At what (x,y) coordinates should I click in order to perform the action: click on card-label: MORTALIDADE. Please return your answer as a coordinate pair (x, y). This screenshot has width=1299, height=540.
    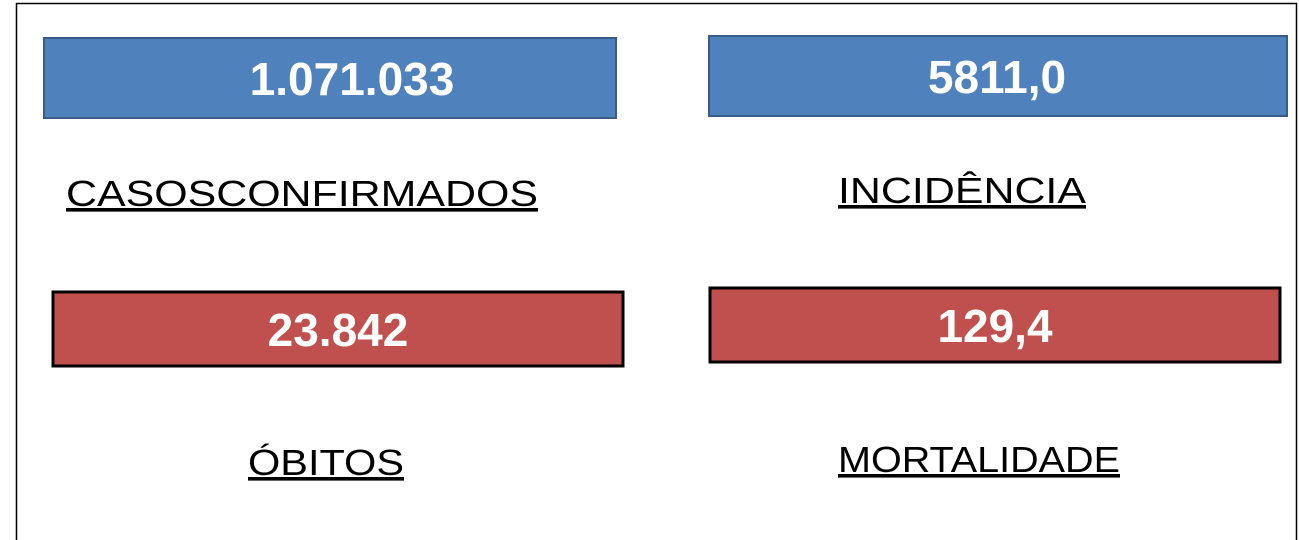
    Looking at the image, I should click on (979, 459).